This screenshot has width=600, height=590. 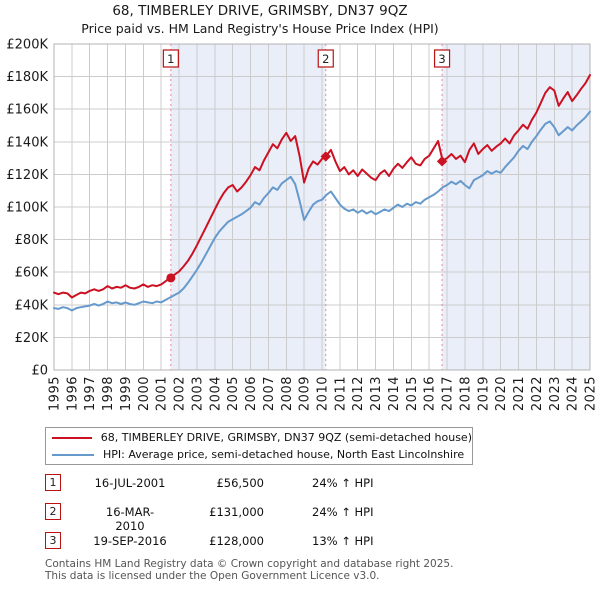 What do you see at coordinates (300, 518) in the screenshot?
I see `transaction-row: 2 16-MAR-2010 £131,000 24% ↑ HPI` at bounding box center [300, 518].